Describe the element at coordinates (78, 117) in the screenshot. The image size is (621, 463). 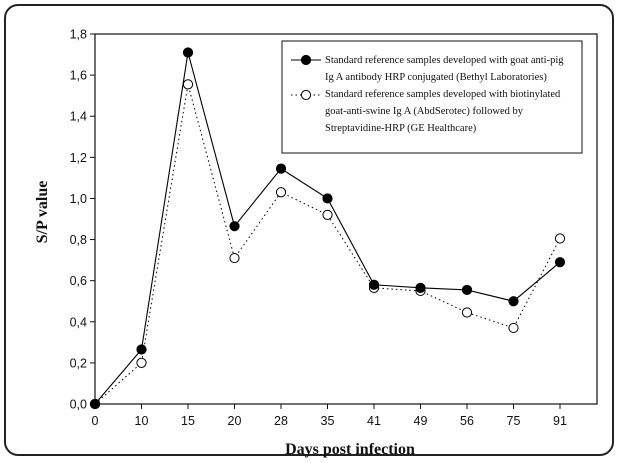
I see `y-tick-label: 1,4` at that location.